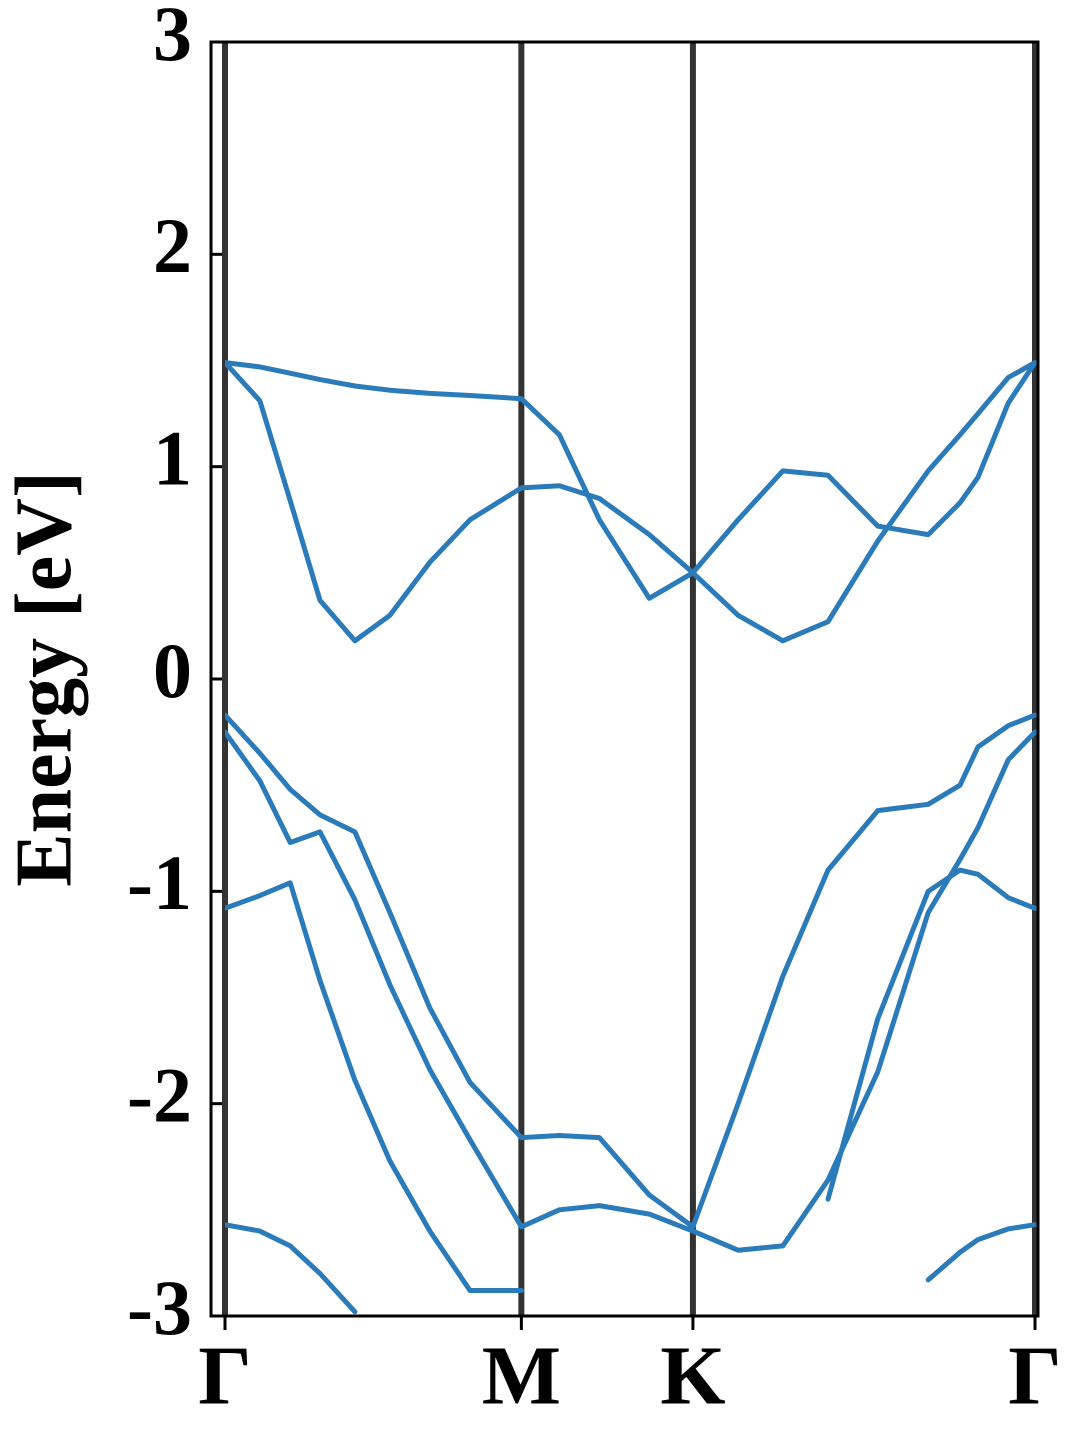 This screenshot has height=1440, width=1080. I want to click on y-tick-label: 2, so click(172, 245).